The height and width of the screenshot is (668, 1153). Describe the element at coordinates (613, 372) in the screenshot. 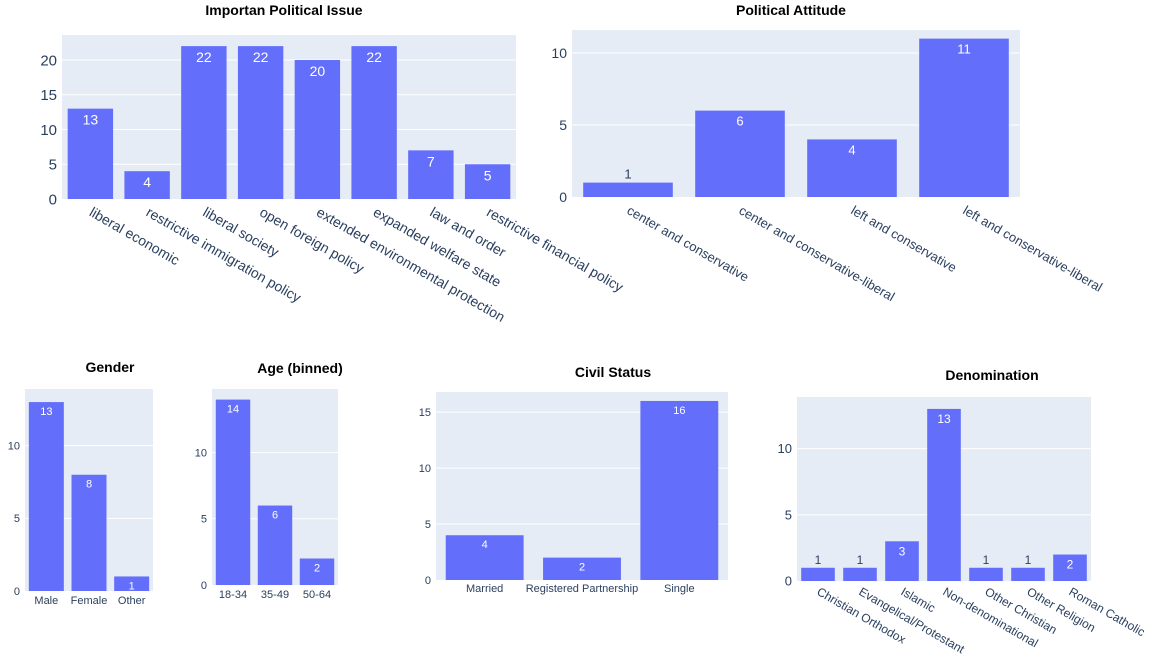

I see `chart-title: Civil Status` at that location.